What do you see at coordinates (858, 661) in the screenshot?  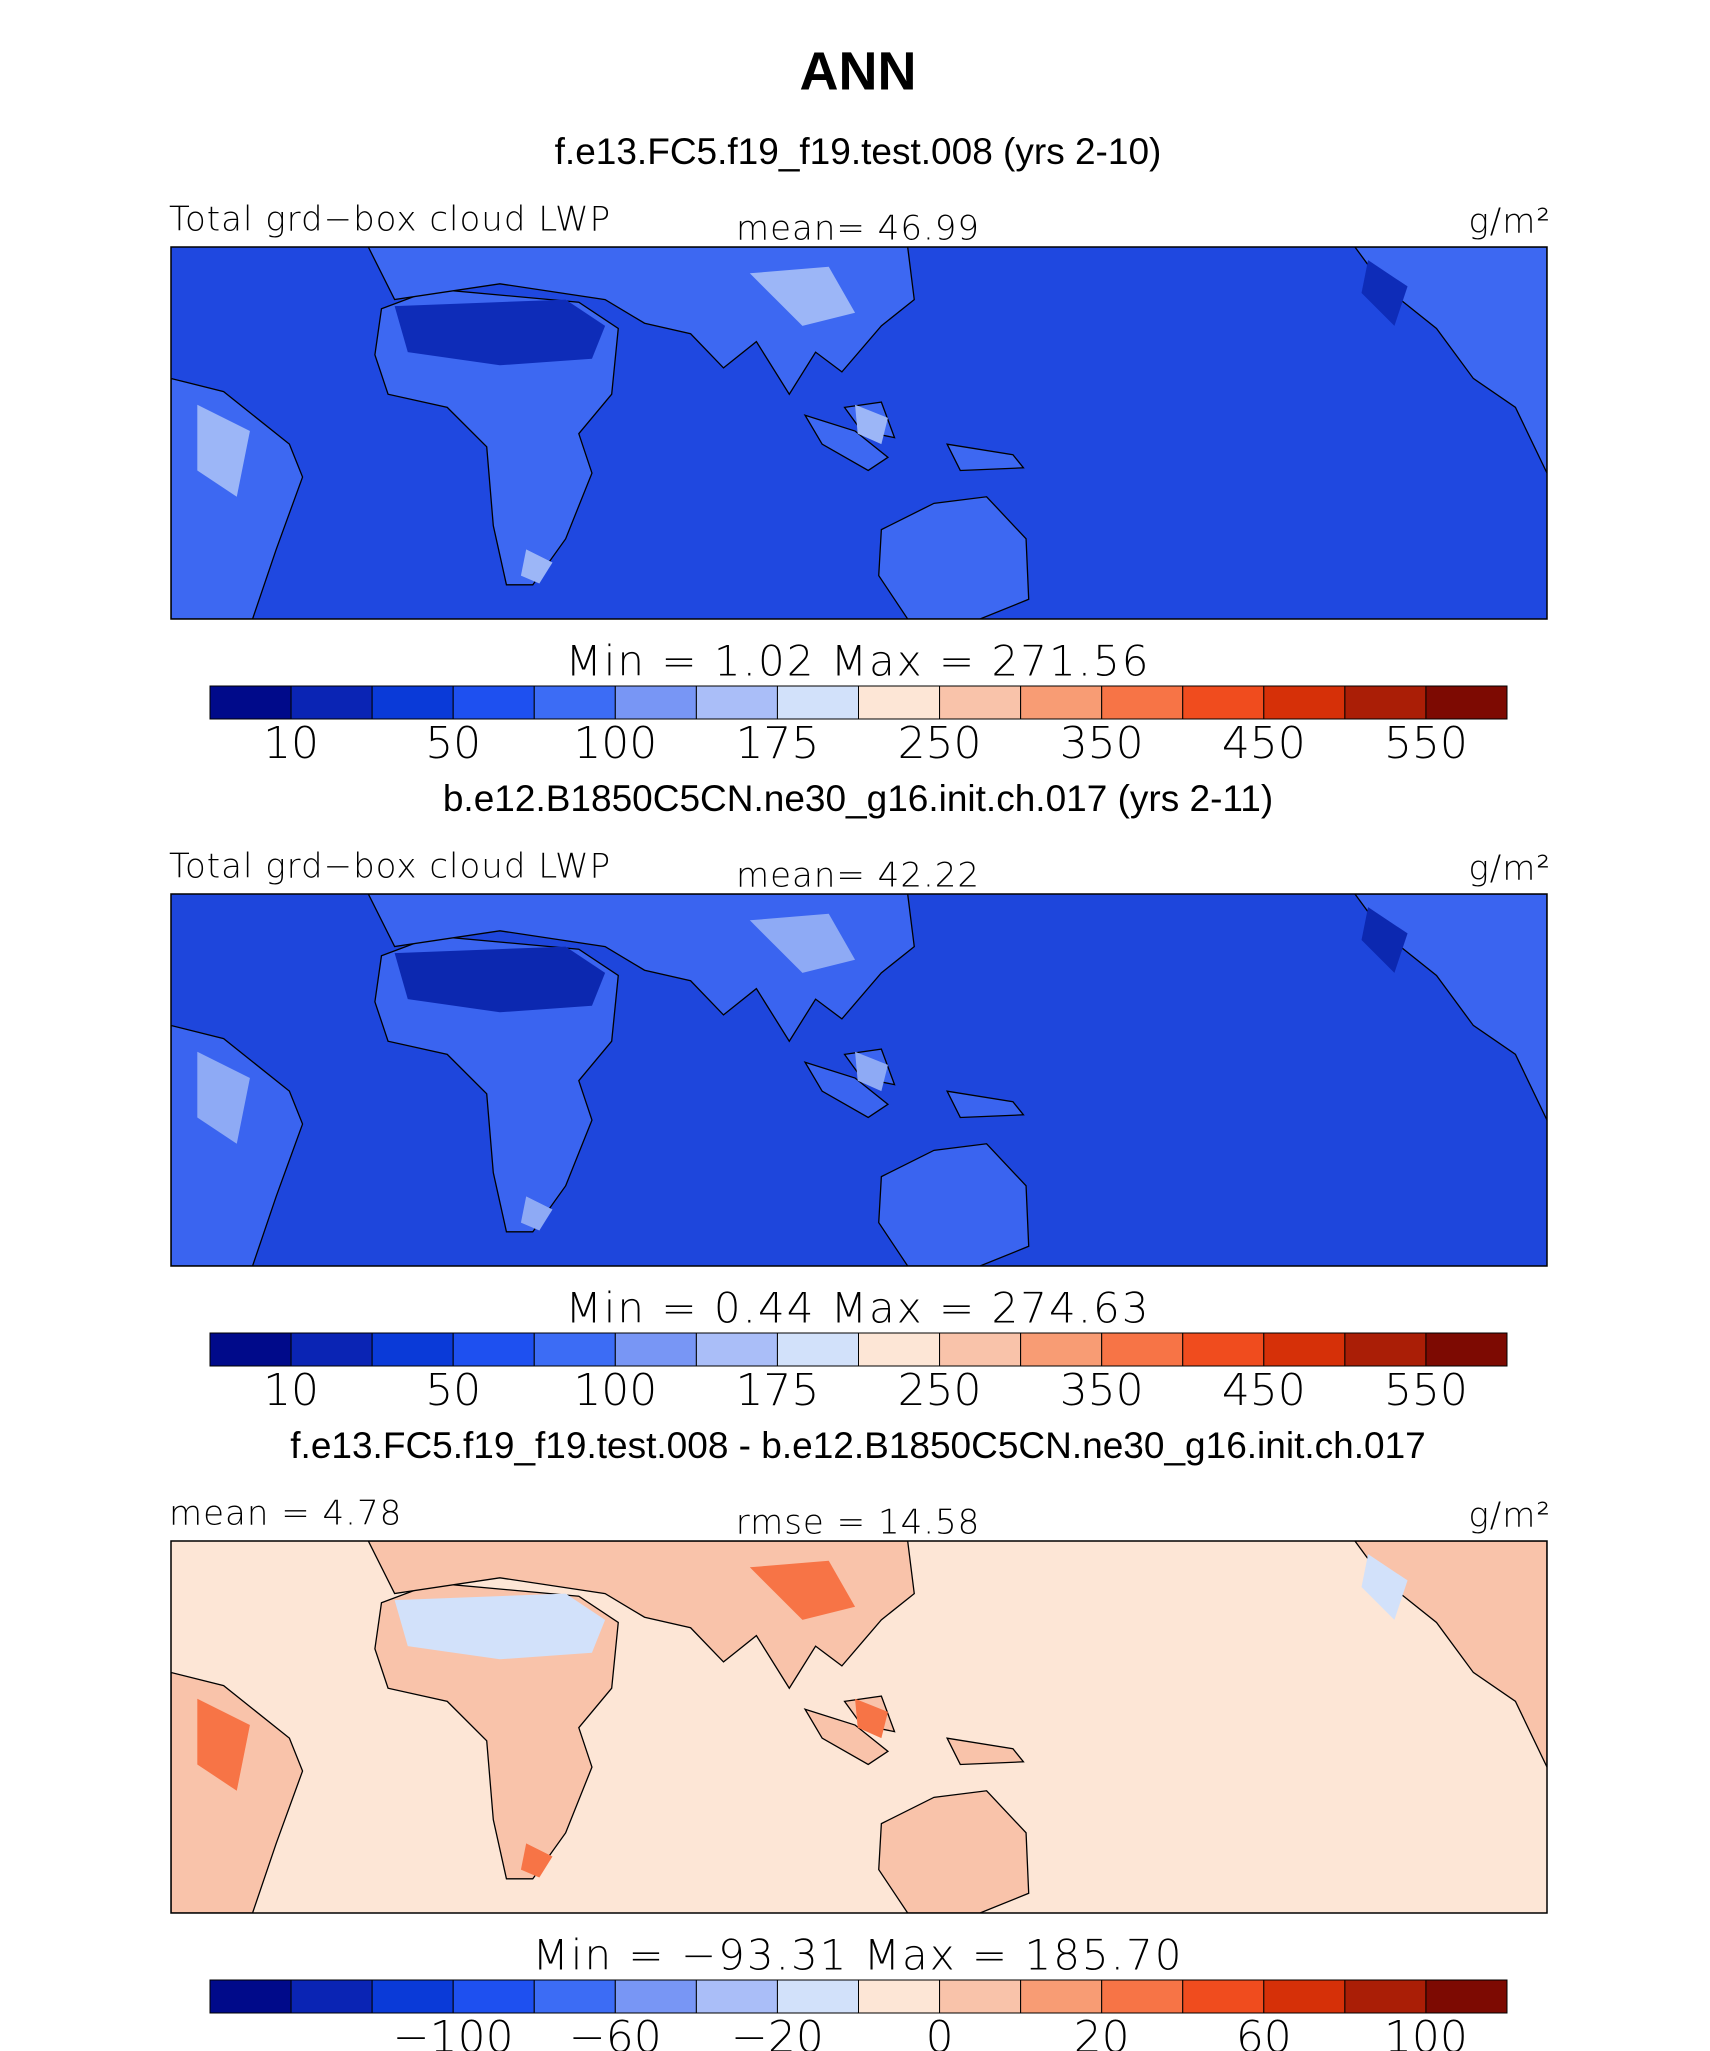 I see `panel-stats: Min = 1.02 Max = 271.56` at bounding box center [858, 661].